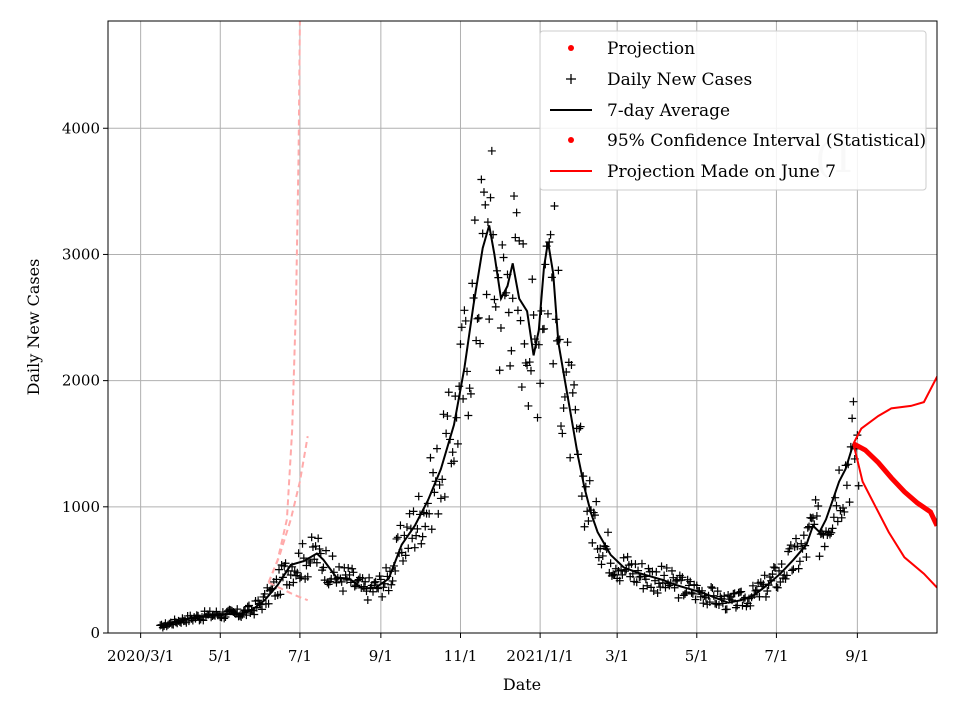 Image resolution: width=960 pixels, height=720 pixels. I want to click on y-axis-label: Daily New Cases, so click(33, 327).